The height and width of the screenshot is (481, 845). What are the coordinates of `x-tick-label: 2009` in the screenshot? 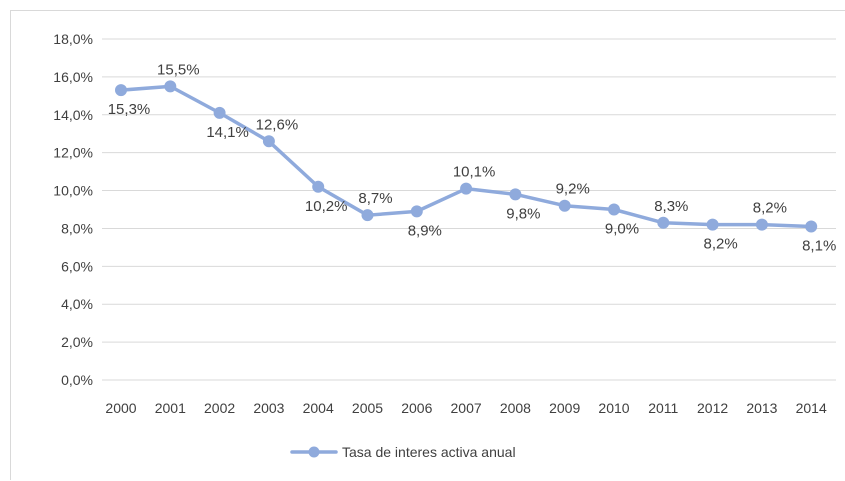 It's located at (564, 408).